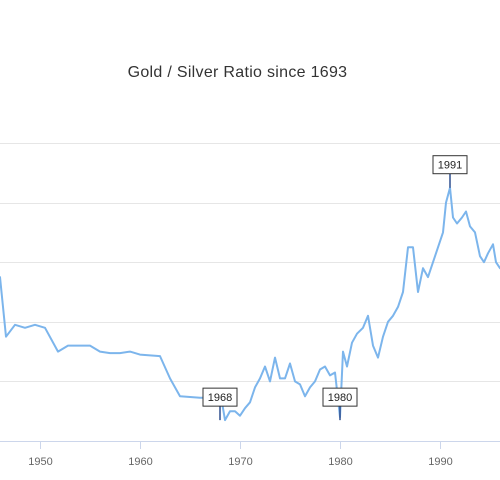 This screenshot has width=500, height=480. I want to click on annotation-1991: 1991, so click(450, 171).